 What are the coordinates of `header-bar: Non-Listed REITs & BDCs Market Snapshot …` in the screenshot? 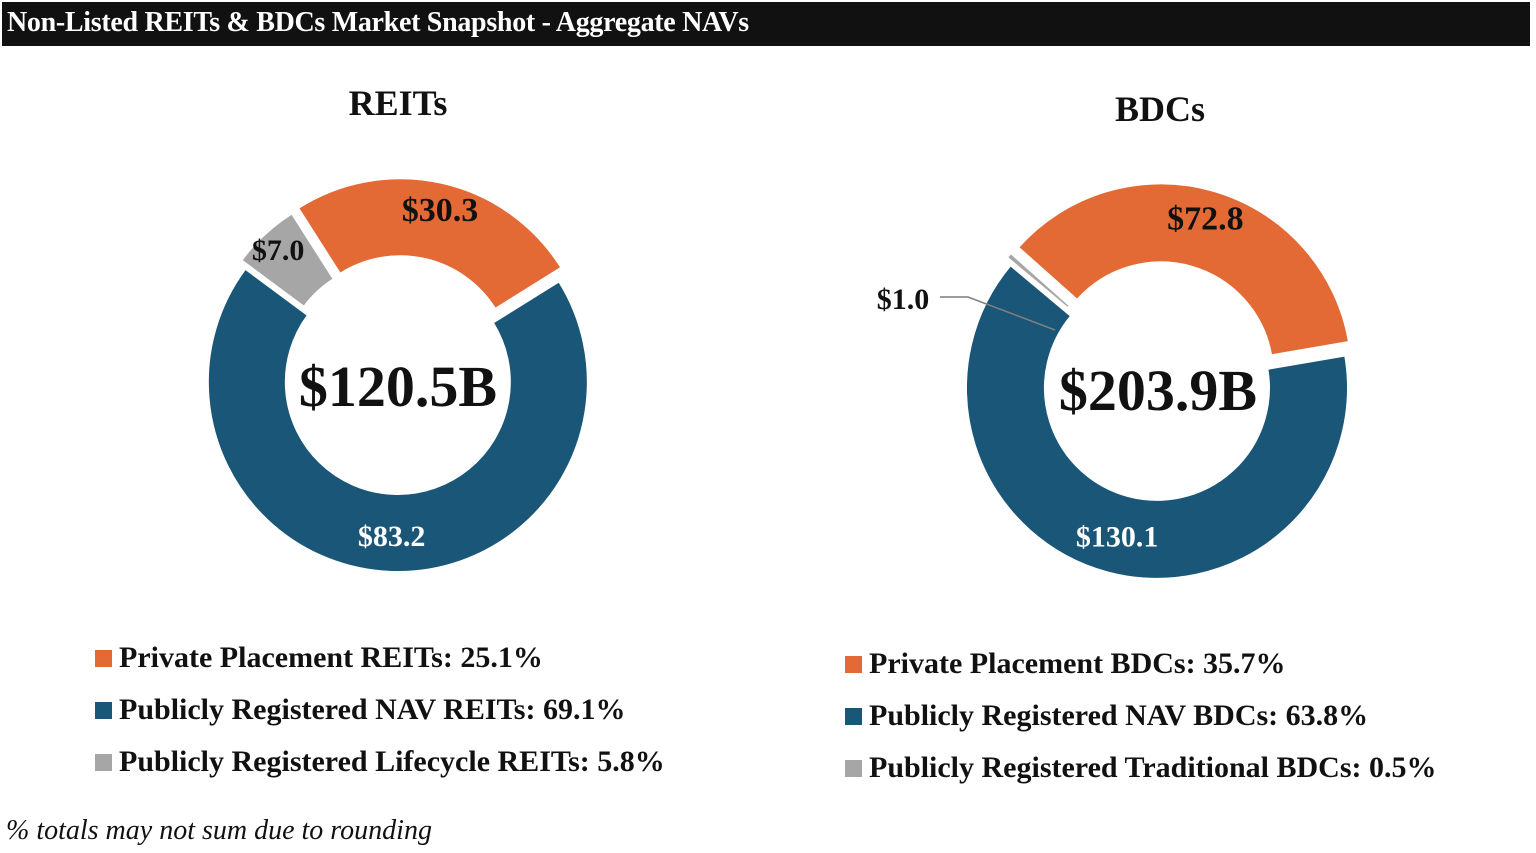 It's located at (766, 24).